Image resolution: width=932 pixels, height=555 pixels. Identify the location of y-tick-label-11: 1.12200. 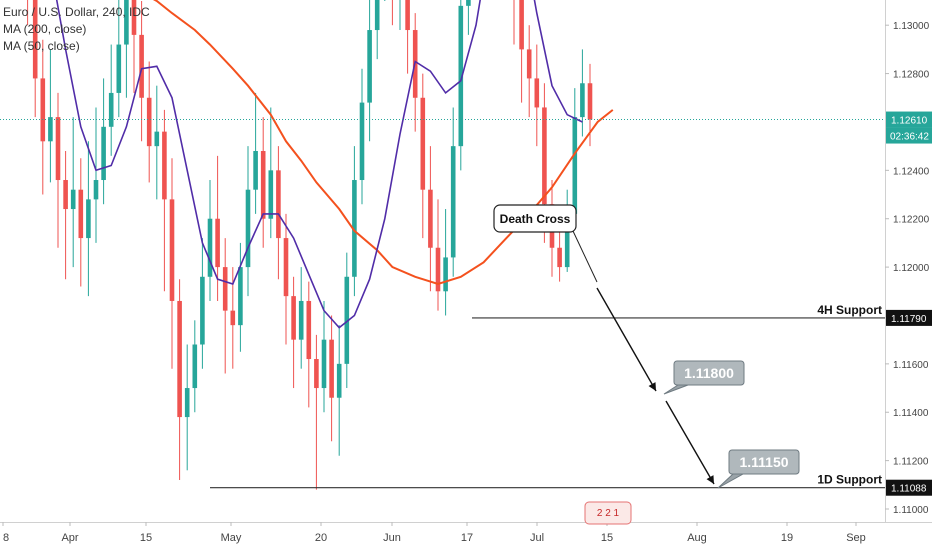
(911, 220).